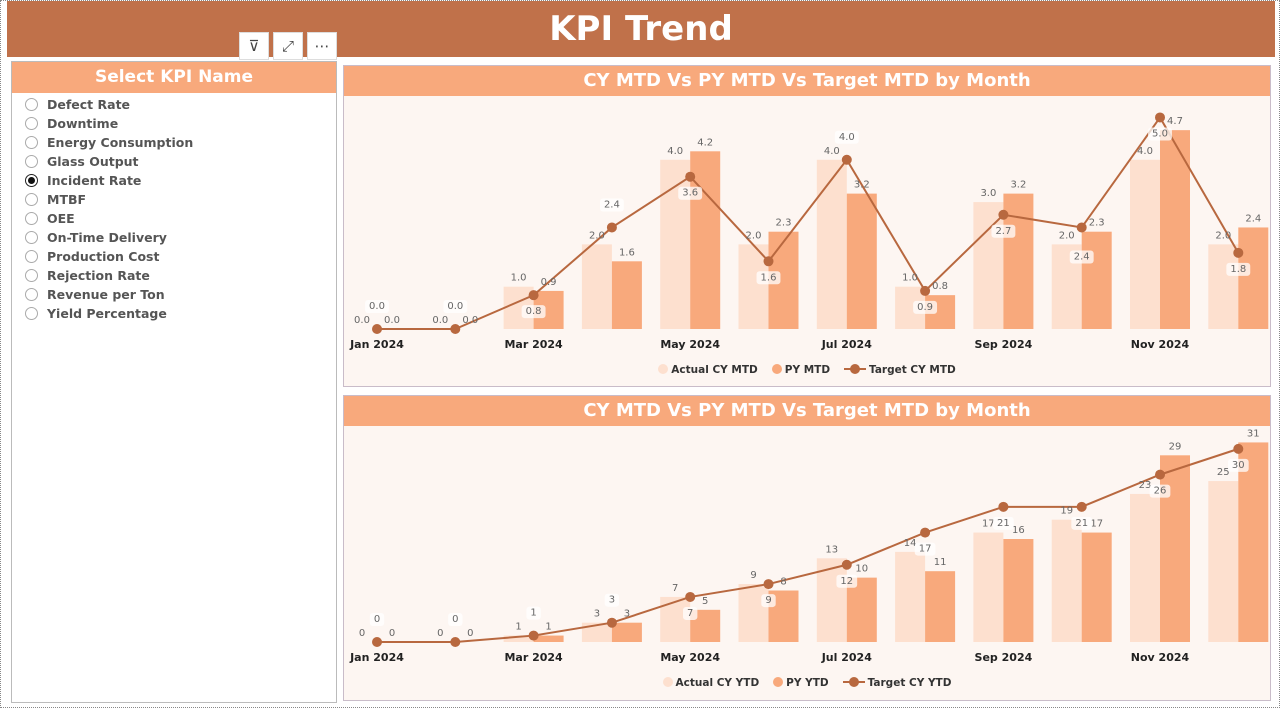 The width and height of the screenshot is (1280, 708). I want to click on legend-label: PY YTD, so click(807, 683).